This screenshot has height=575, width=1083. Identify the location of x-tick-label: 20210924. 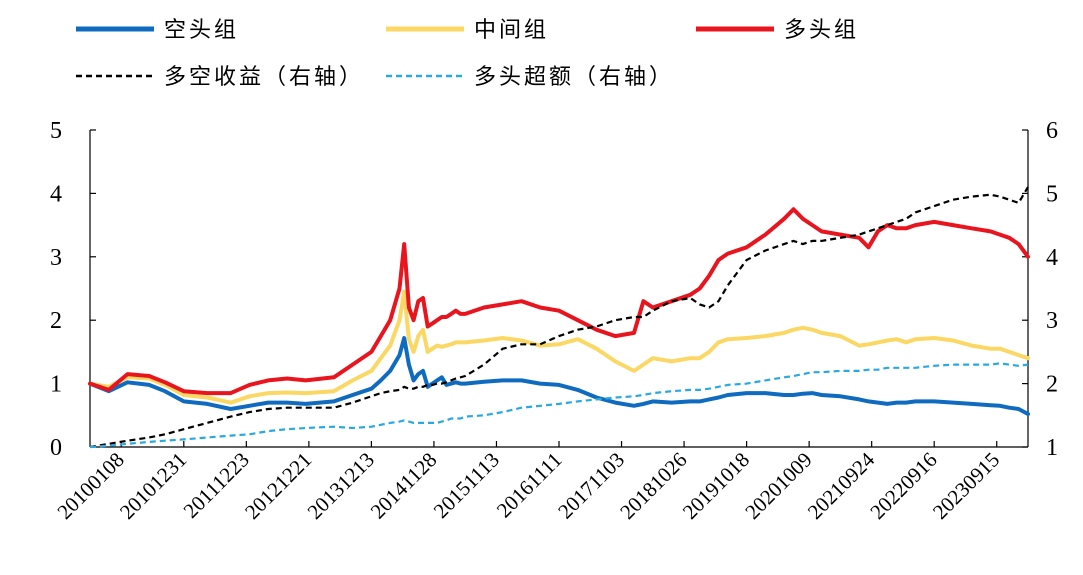
(841, 485).